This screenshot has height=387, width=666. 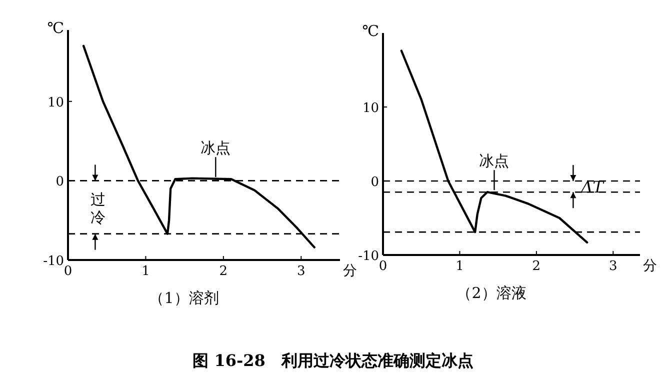 I want to click on annotation: 过冷, so click(x=98, y=208).